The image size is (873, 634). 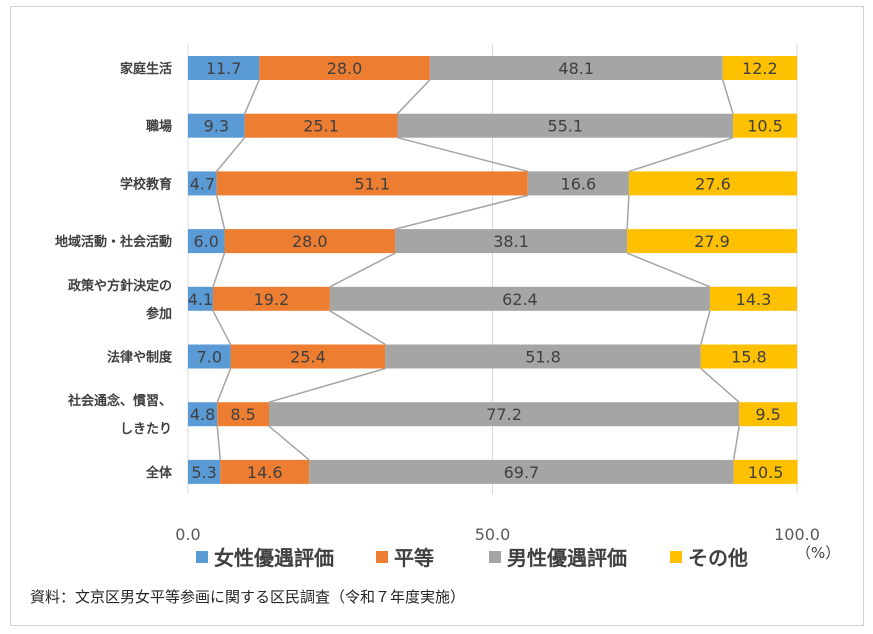 What do you see at coordinates (113, 242) in the screenshot?
I see `category-label: 地域活動・社会活動` at bounding box center [113, 242].